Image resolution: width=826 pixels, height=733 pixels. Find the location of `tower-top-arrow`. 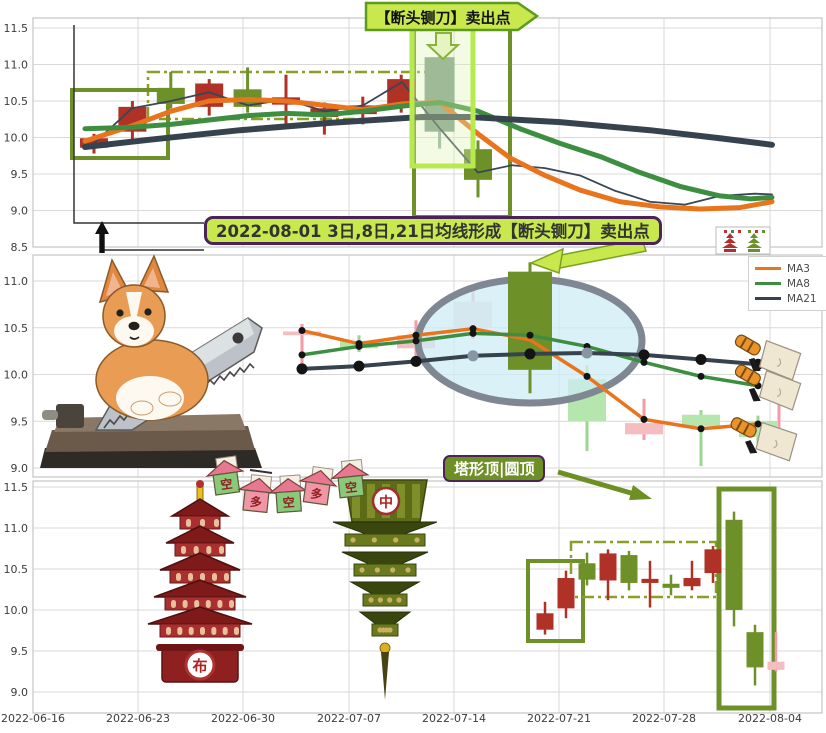

tower-top-arrow is located at coordinates (598, 483).